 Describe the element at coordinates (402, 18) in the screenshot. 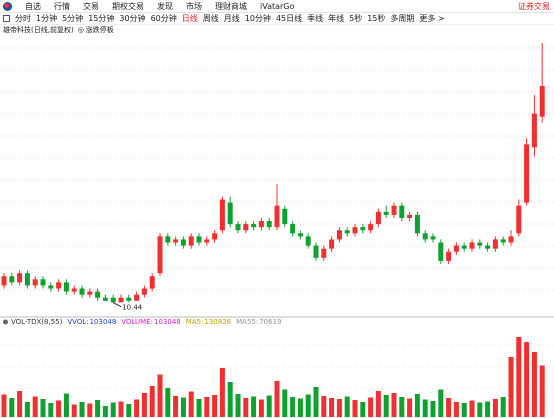

I see `period-tab: 多周期` at that location.